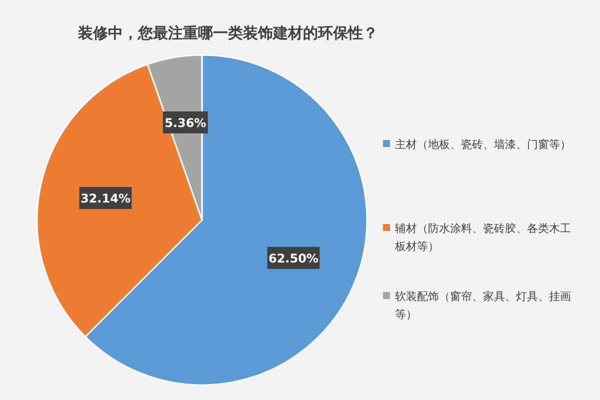  I want to click on chart-title: 装修中，您最注重哪一类装饰建材的环保性？, so click(227, 33).